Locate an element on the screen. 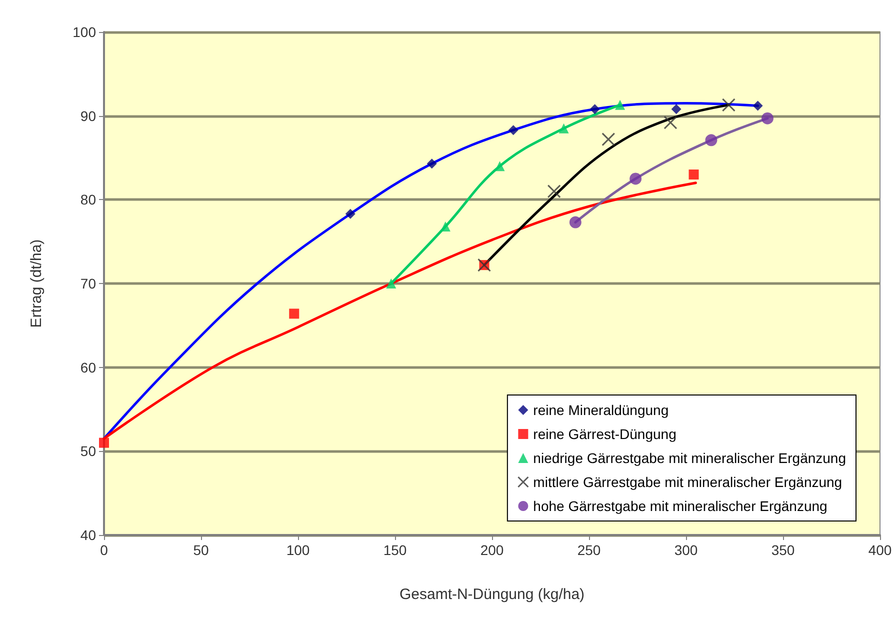 This screenshot has height=633, width=896. legend-label: mittlere Gärrestgabe mit mineralischer Ergänzung is located at coordinates (687, 482).